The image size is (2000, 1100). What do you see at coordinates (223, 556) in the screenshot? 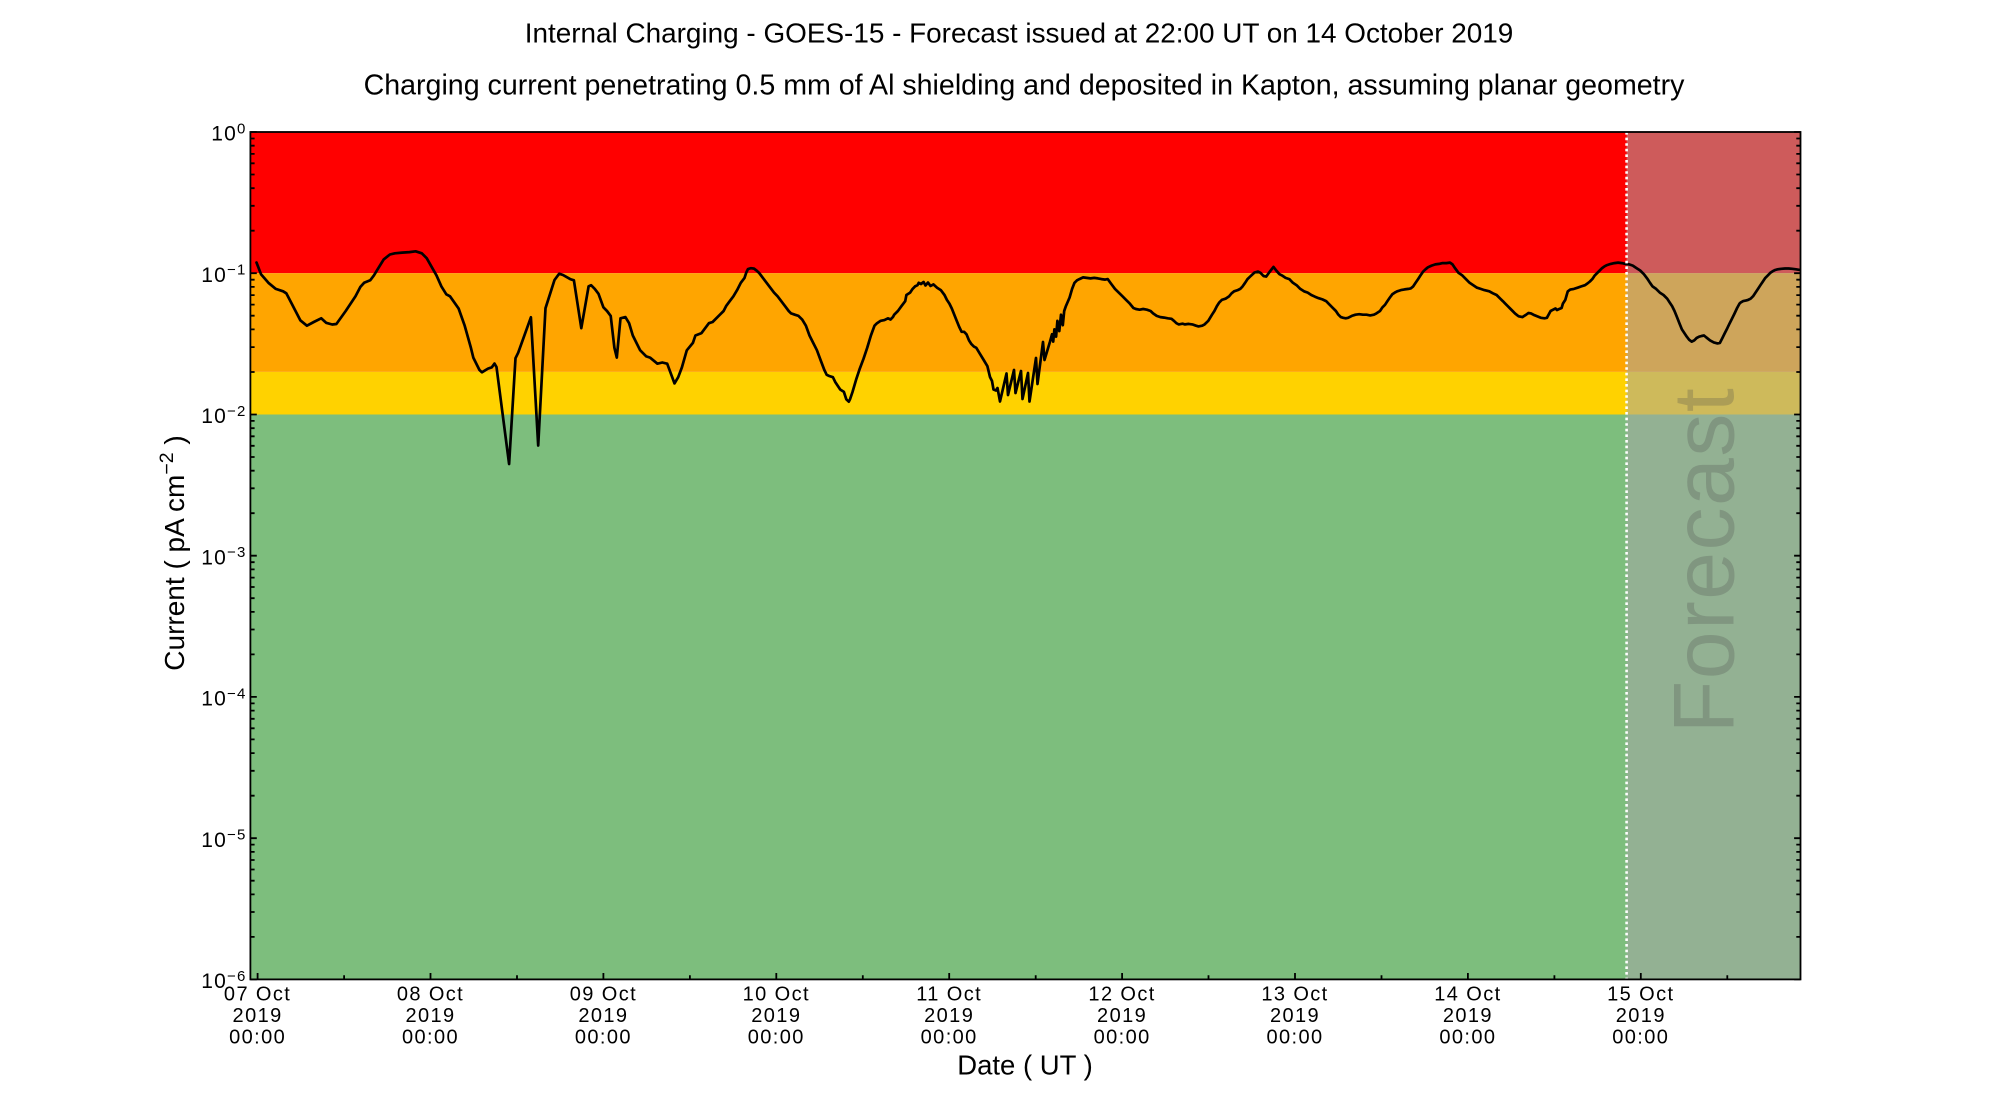
I see `svg-text: 10⁻³` at bounding box center [223, 556].